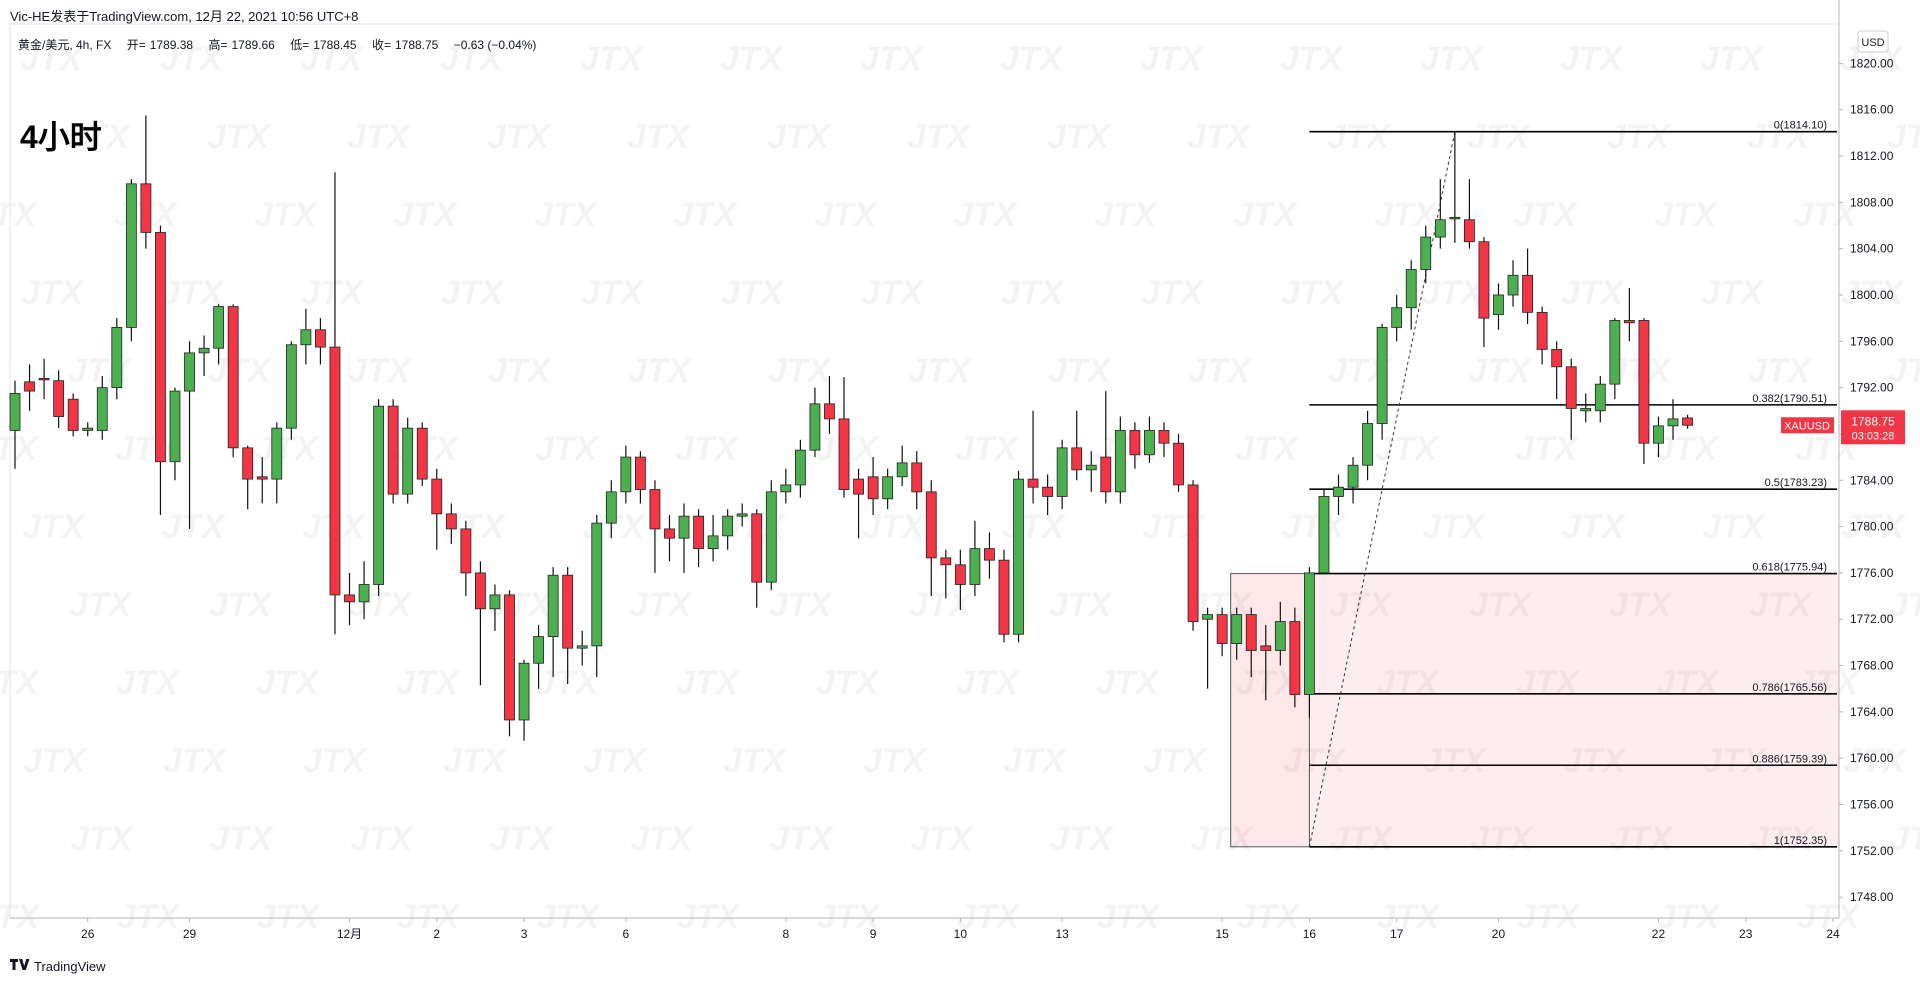  What do you see at coordinates (253, 45) in the screenshot?
I see `ohlc-value: 1789.66` at bounding box center [253, 45].